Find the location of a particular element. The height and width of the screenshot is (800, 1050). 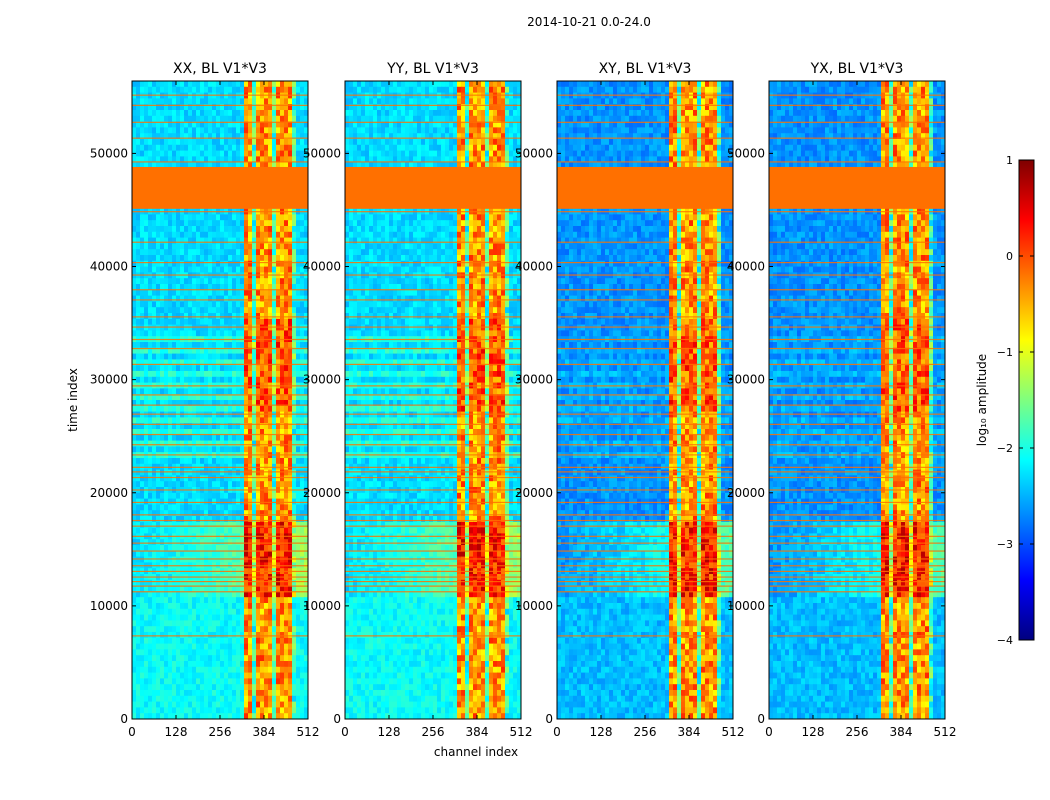

x-tick-label: 128 is located at coordinates (813, 732).